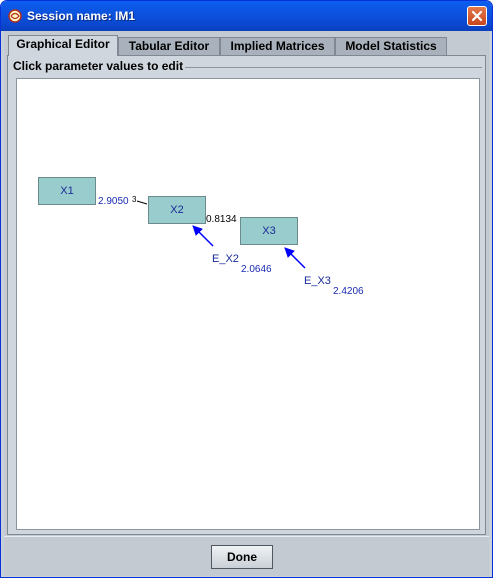 The width and height of the screenshot is (493, 578). I want to click on arrow-e-x3, so click(295, 258).